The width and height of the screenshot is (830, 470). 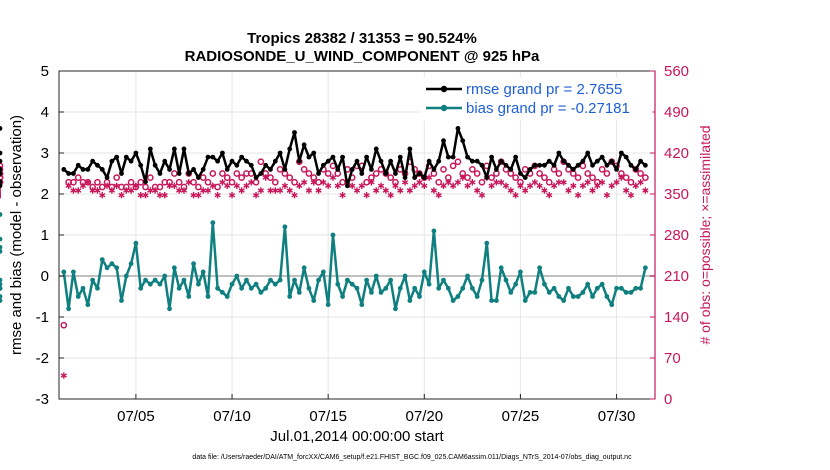 What do you see at coordinates (672, 358) in the screenshot?
I see `y-right-tick-label: 70` at bounding box center [672, 358].